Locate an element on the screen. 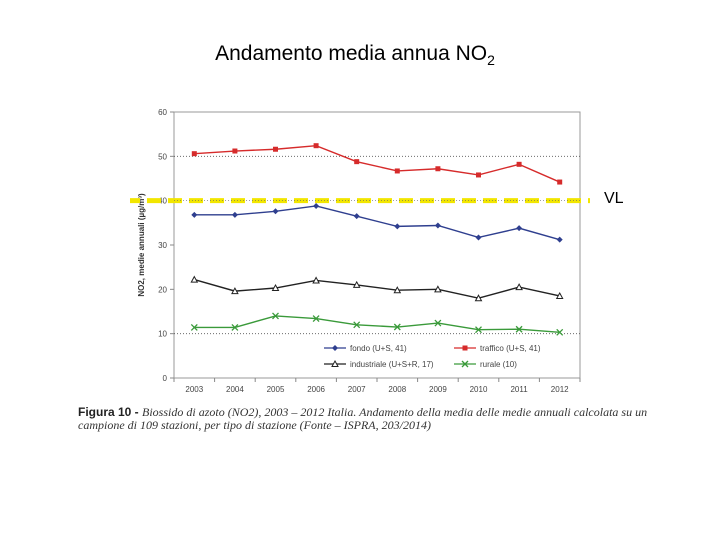 Image resolution: width=720 pixels, height=540 pixels. x-tick-label: 2003 is located at coordinates (194, 389).